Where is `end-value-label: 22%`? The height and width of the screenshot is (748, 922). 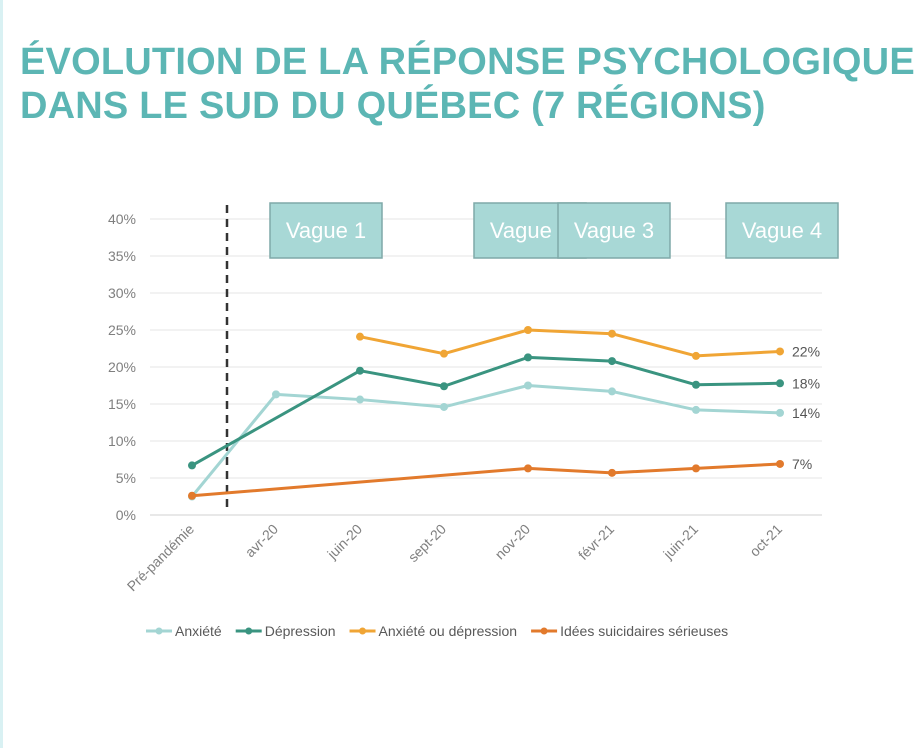 end-value-label: 22% is located at coordinates (806, 351).